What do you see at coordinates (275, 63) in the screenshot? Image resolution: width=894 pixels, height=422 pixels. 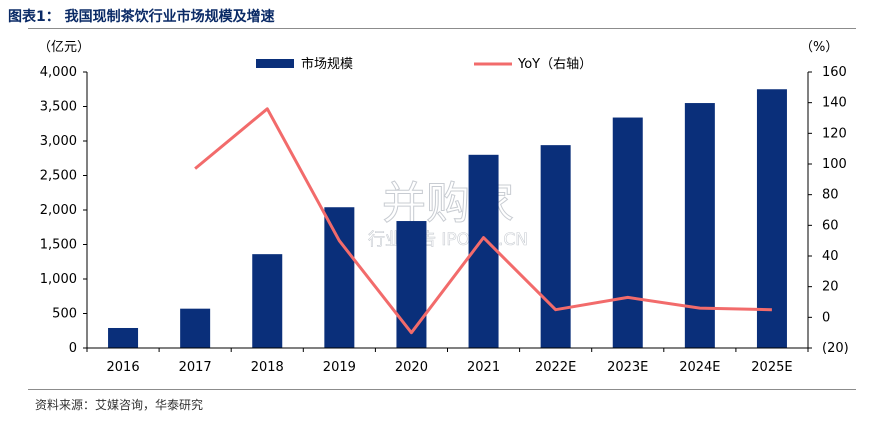 I see `legend-swatch-bar` at bounding box center [275, 63].